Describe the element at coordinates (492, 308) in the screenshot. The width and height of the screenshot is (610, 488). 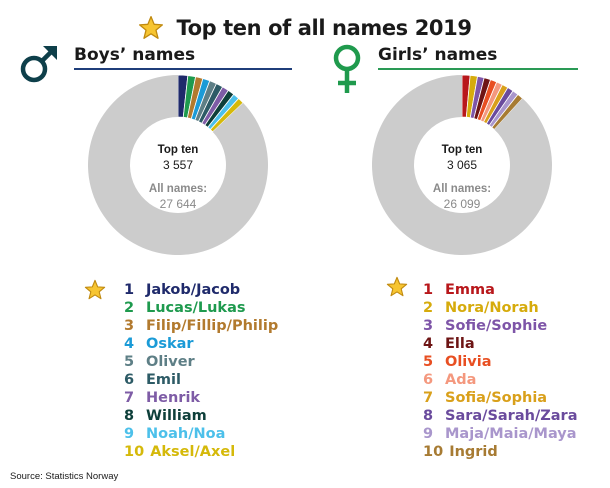
I see `name-label: Nora/Norah` at that location.